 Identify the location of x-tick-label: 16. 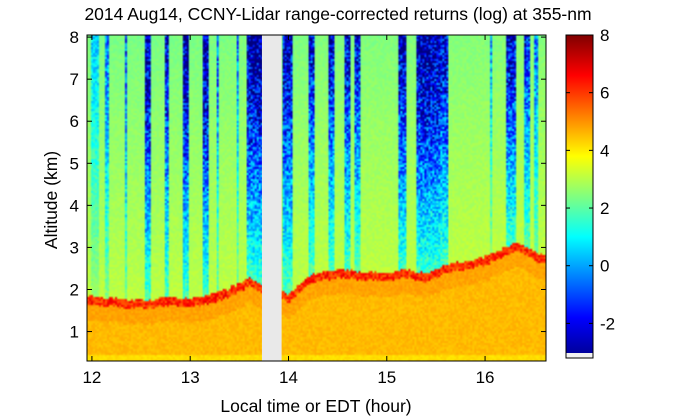
(485, 377).